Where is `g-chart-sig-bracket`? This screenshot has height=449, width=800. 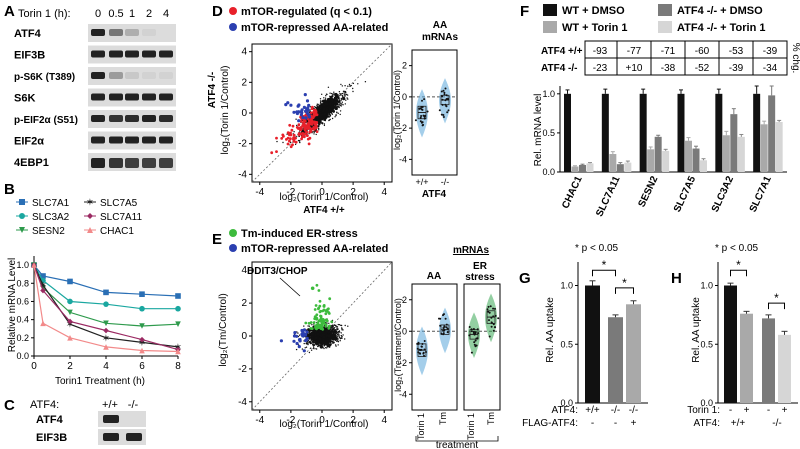 g-chart-sig-bracket is located at coordinates (624, 290).